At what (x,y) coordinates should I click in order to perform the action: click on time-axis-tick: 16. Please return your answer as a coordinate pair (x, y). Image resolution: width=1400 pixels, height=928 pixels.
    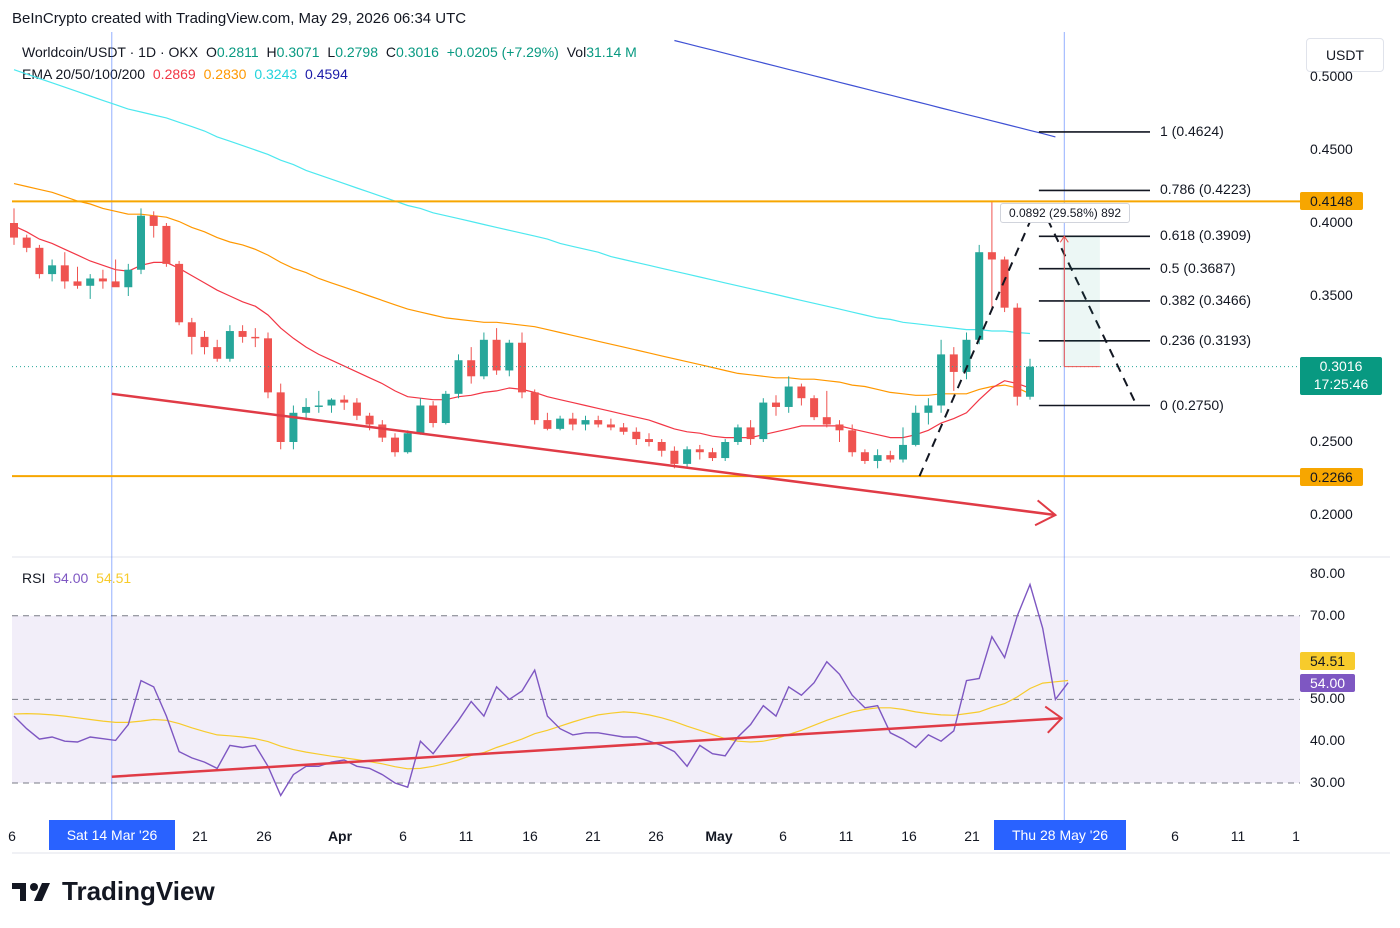
    Looking at the image, I should click on (909, 836).